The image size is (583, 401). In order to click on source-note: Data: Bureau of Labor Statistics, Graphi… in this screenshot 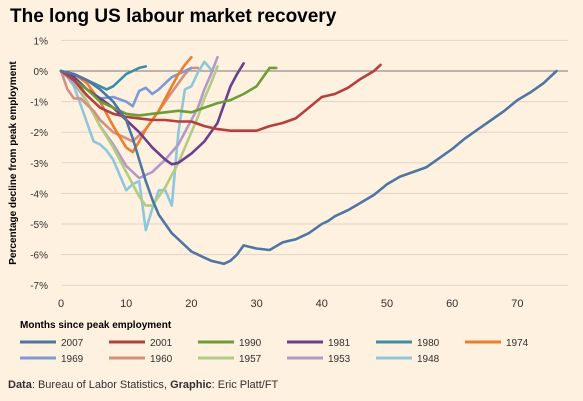, I will do `click(143, 385)`.